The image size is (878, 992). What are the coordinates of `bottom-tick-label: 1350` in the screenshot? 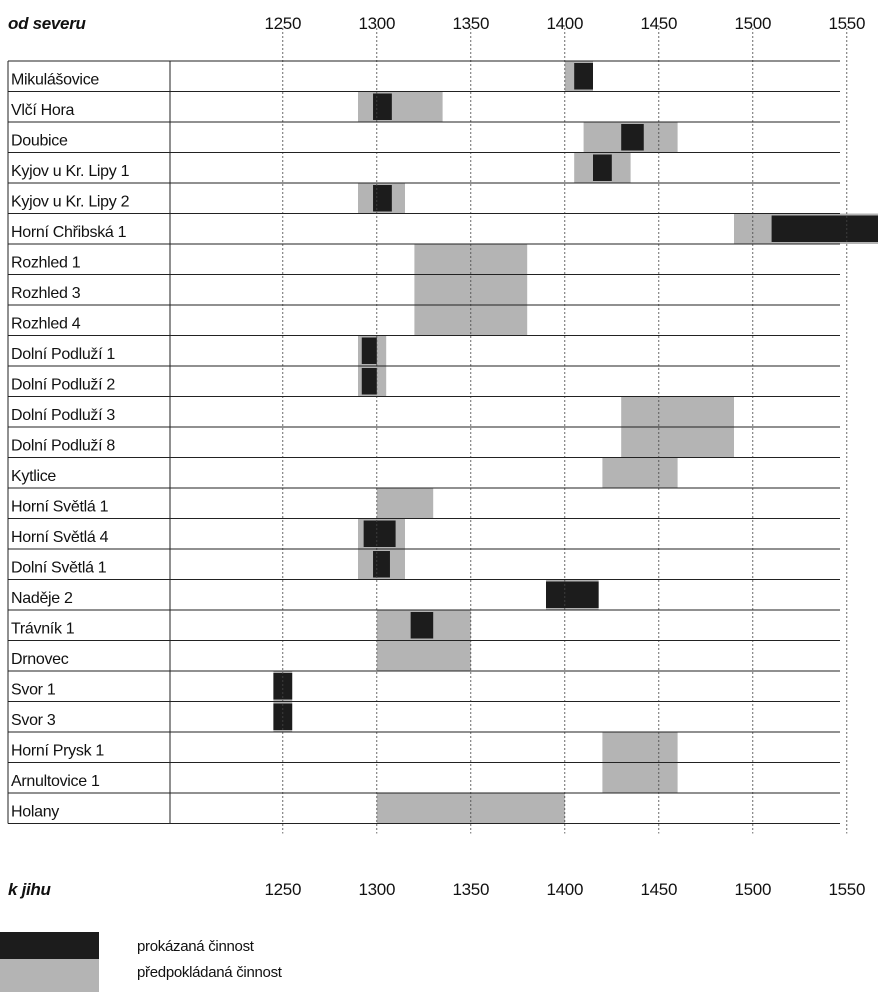 It's located at (471, 889).